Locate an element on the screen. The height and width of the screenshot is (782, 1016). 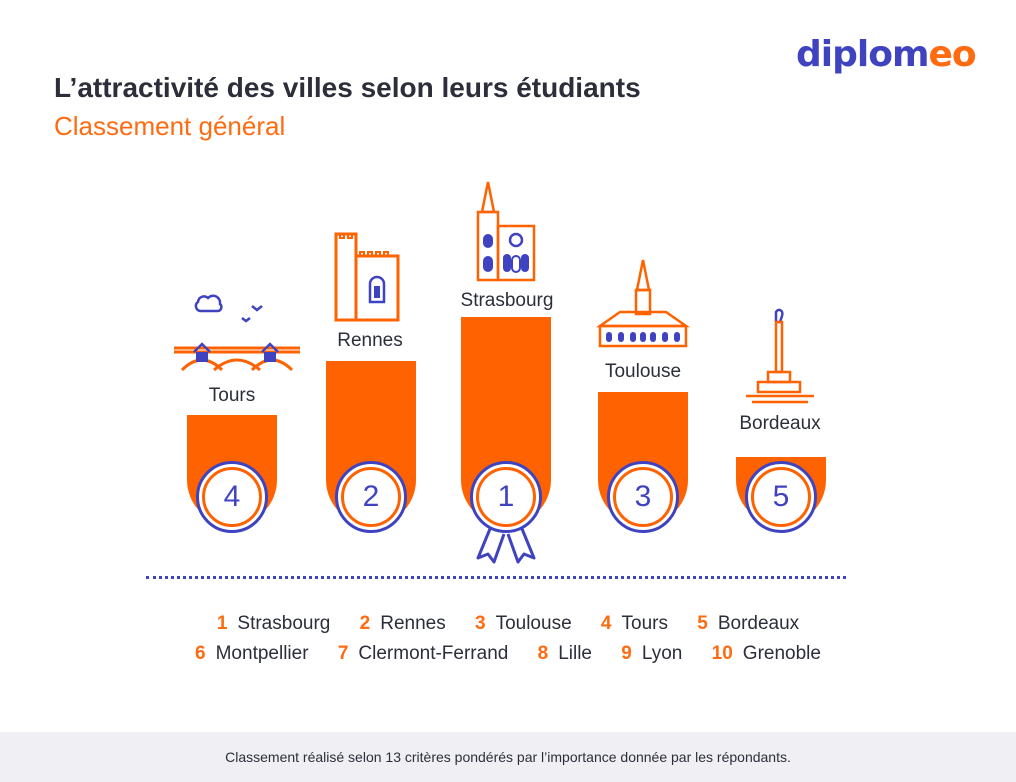
ranking-item: 10 Grenoble is located at coordinates (766, 654).